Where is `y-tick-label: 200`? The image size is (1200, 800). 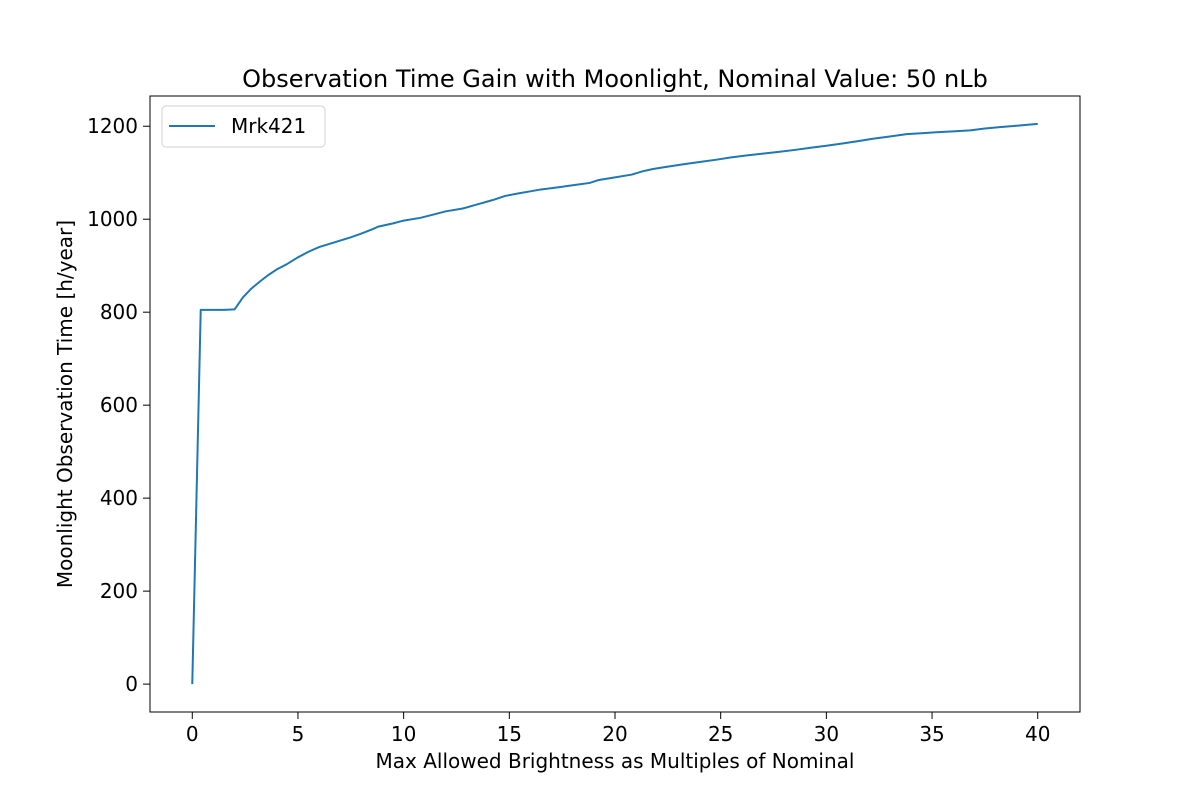
y-tick-label: 200 is located at coordinates (119, 591).